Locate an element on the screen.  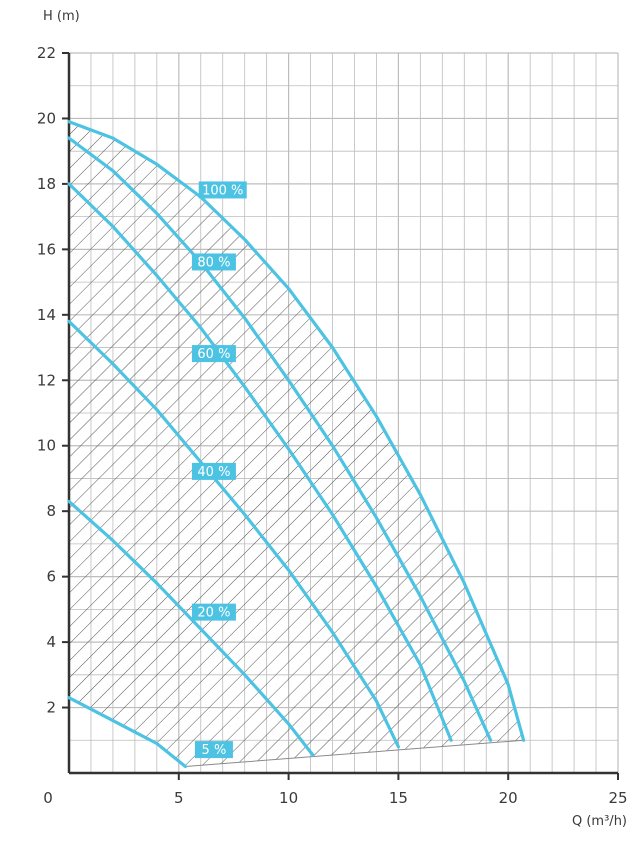
y-tick-label: 4 is located at coordinates (51, 642).